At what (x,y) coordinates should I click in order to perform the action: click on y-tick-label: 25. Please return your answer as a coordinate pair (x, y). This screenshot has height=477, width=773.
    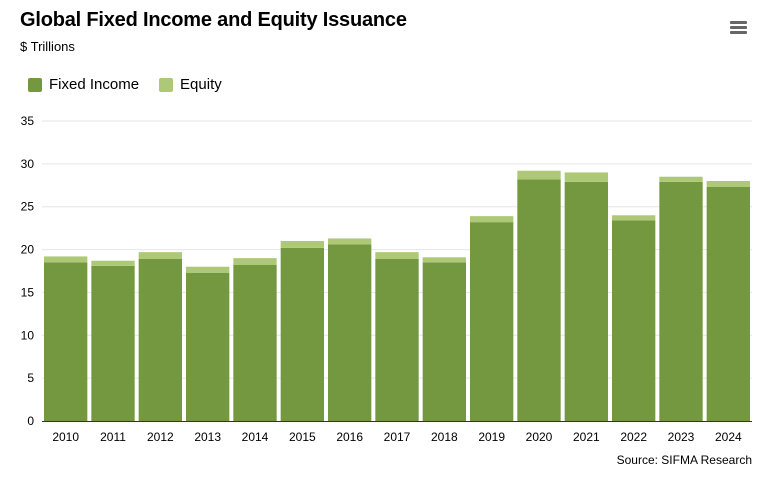
    Looking at the image, I should click on (28, 207).